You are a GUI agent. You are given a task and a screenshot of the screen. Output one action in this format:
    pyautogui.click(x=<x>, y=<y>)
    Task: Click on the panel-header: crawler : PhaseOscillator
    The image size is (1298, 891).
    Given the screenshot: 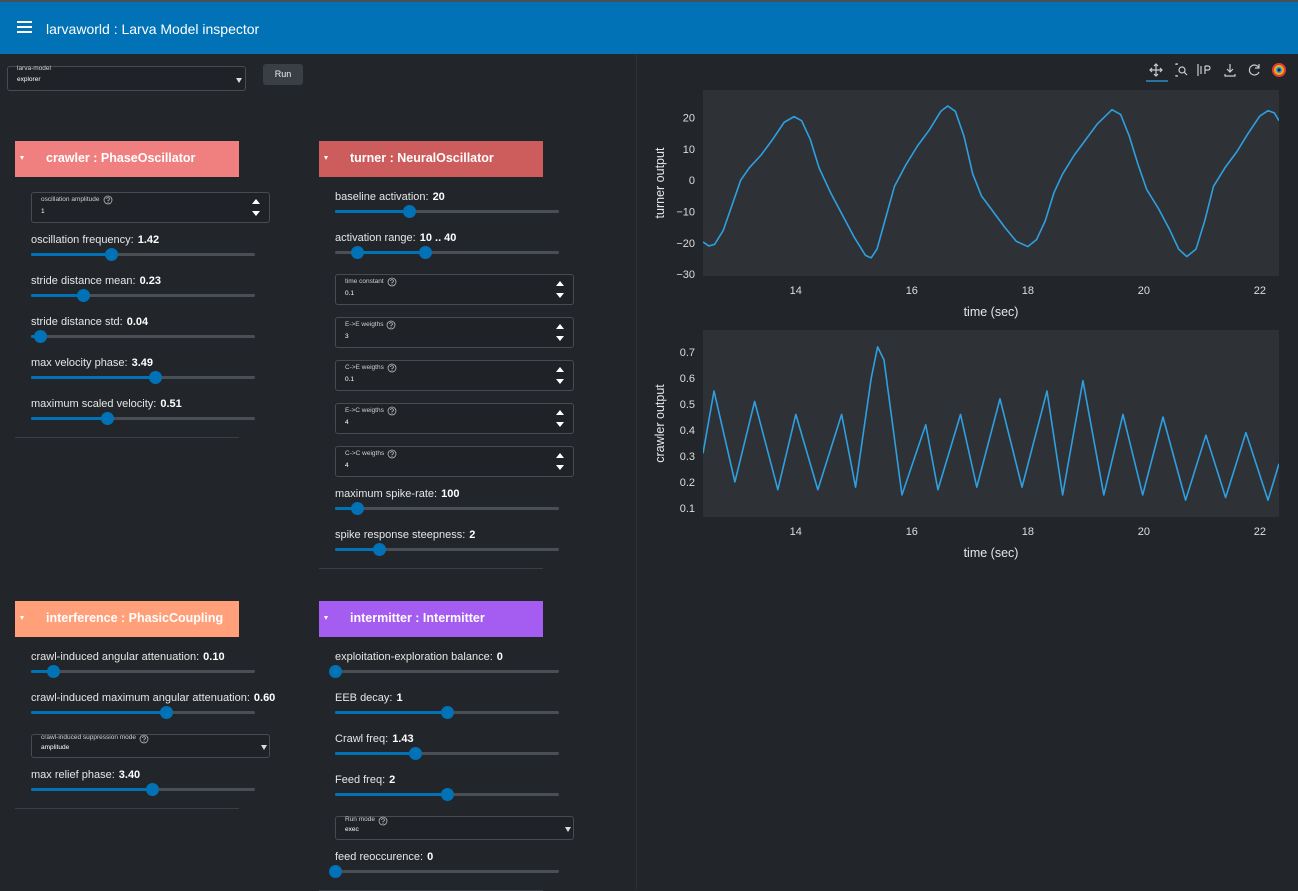 What is the action you would take?
    pyautogui.click(x=127, y=159)
    